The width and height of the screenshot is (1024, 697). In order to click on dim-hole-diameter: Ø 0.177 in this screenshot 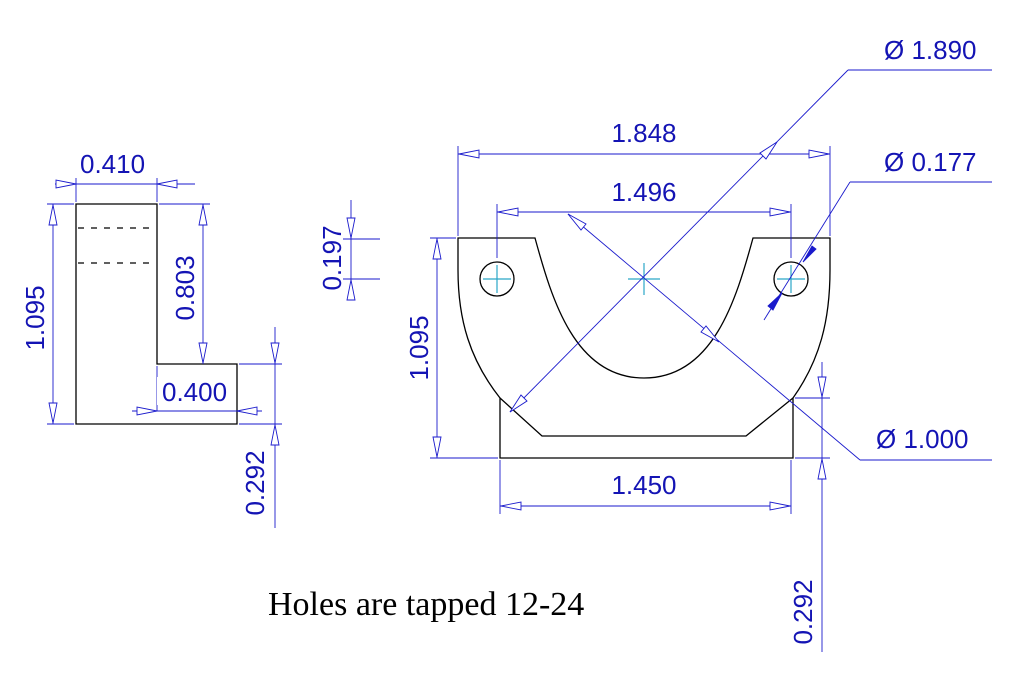, I will do `click(877, 234)`.